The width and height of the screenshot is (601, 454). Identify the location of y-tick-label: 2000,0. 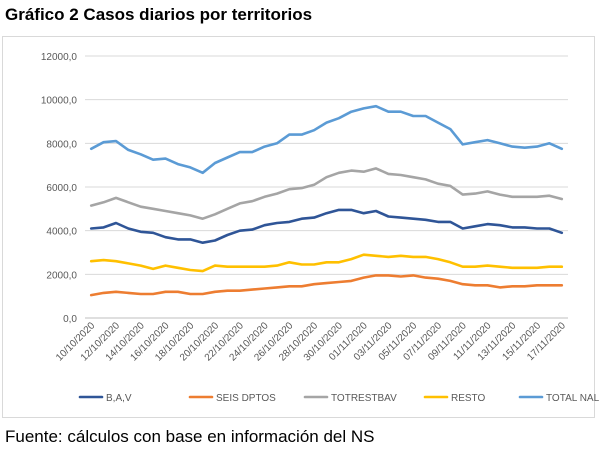
(61, 275).